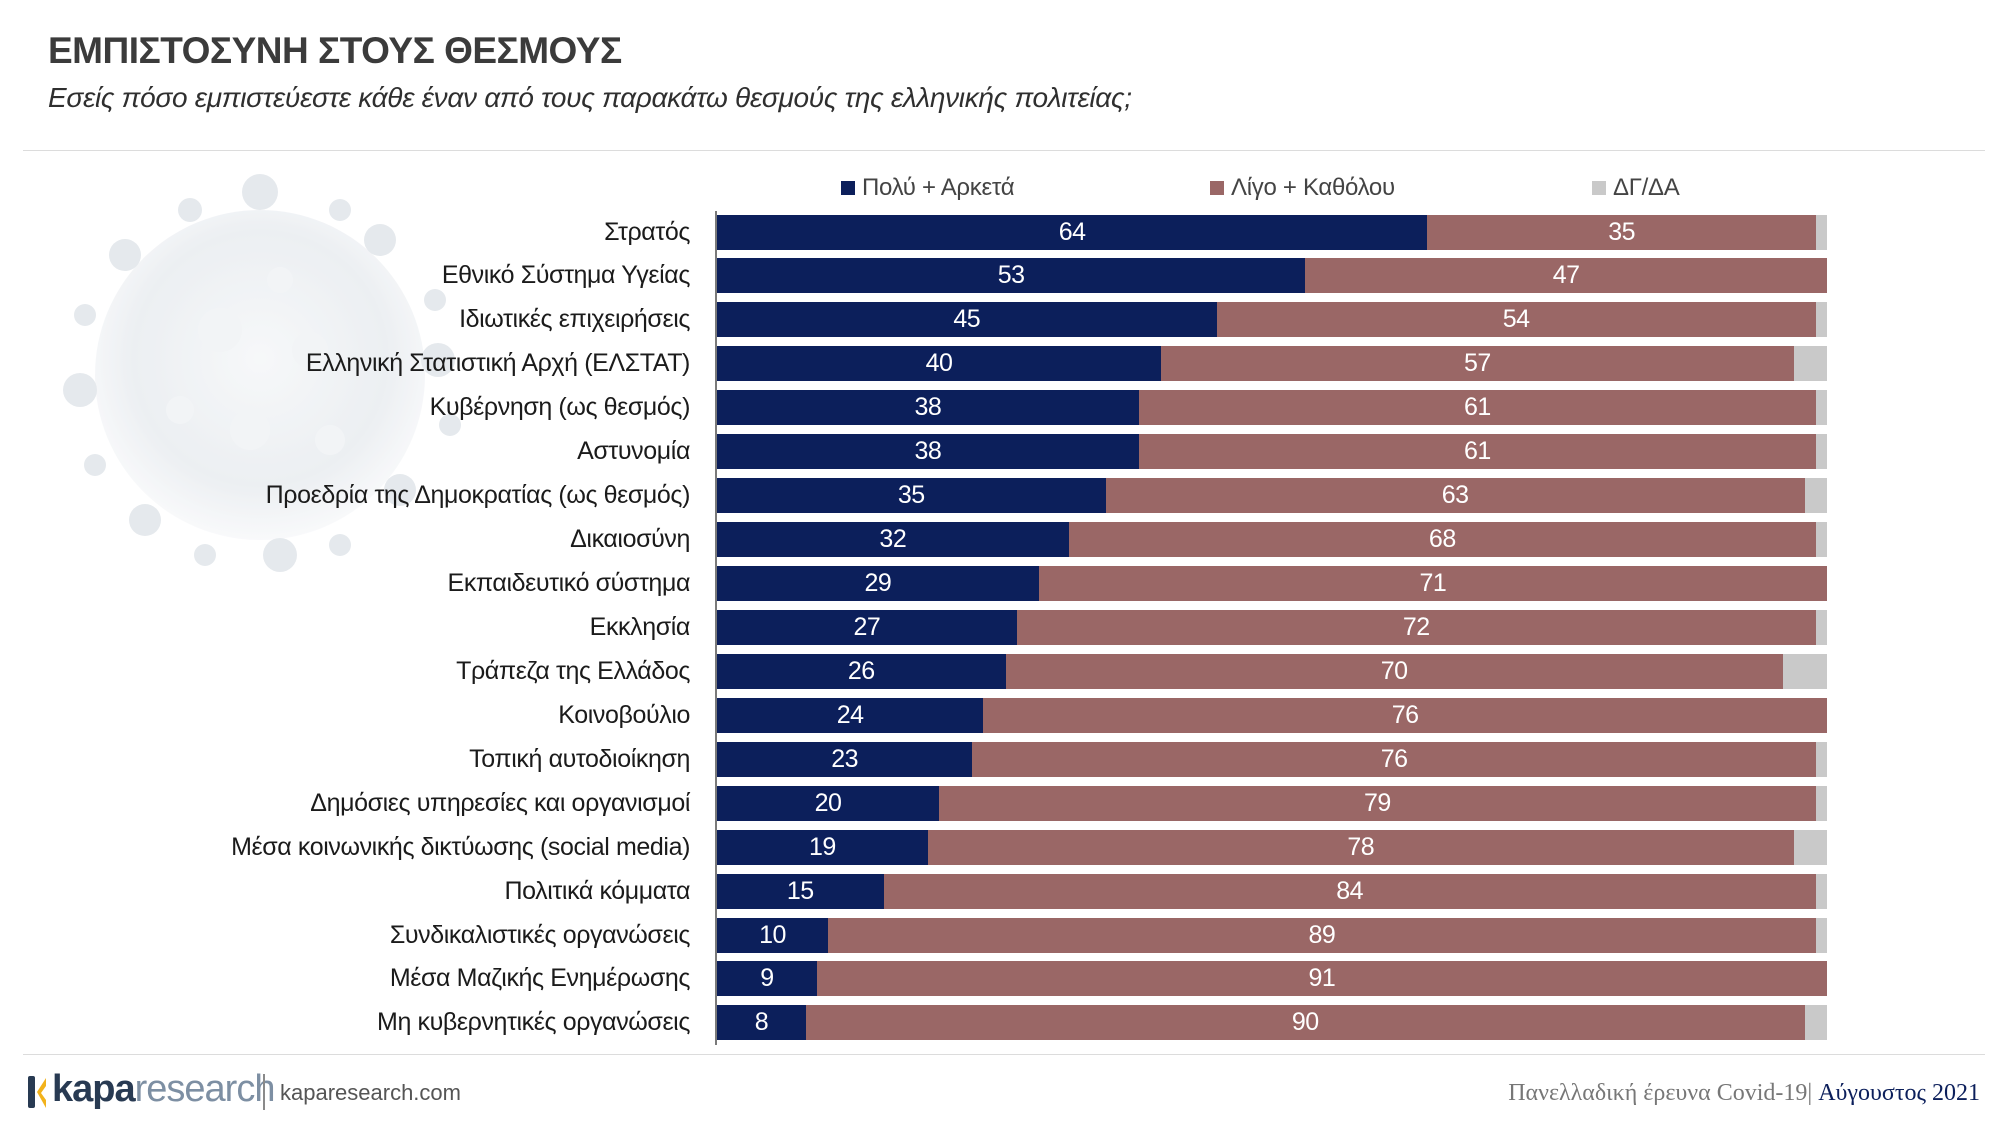 This screenshot has width=2000, height=1125. I want to click on brand-wordmark: kaparesearch, so click(164, 1089).